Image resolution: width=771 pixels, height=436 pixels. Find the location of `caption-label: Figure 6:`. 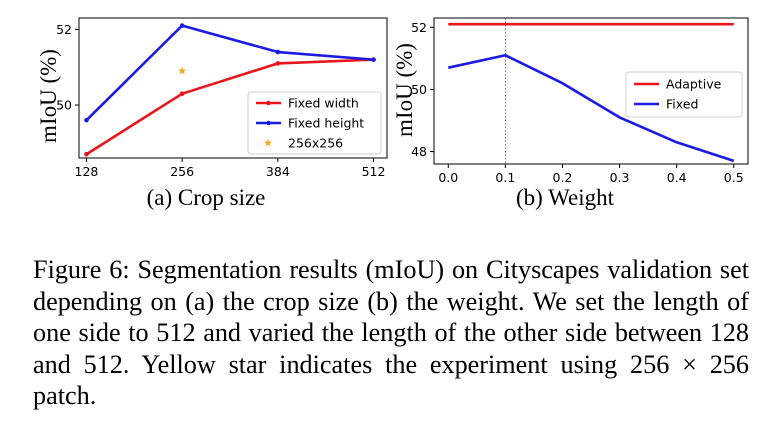

caption-label: Figure 6: is located at coordinates (81, 269).